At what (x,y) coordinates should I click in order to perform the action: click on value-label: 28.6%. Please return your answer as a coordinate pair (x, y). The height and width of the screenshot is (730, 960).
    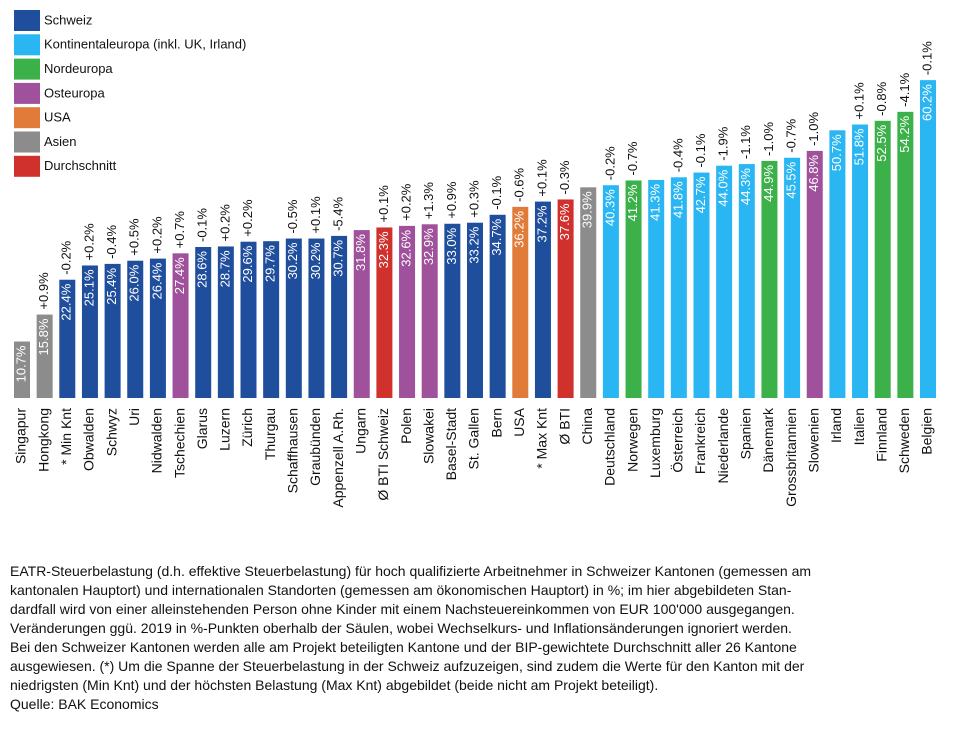
    Looking at the image, I should click on (202, 269).